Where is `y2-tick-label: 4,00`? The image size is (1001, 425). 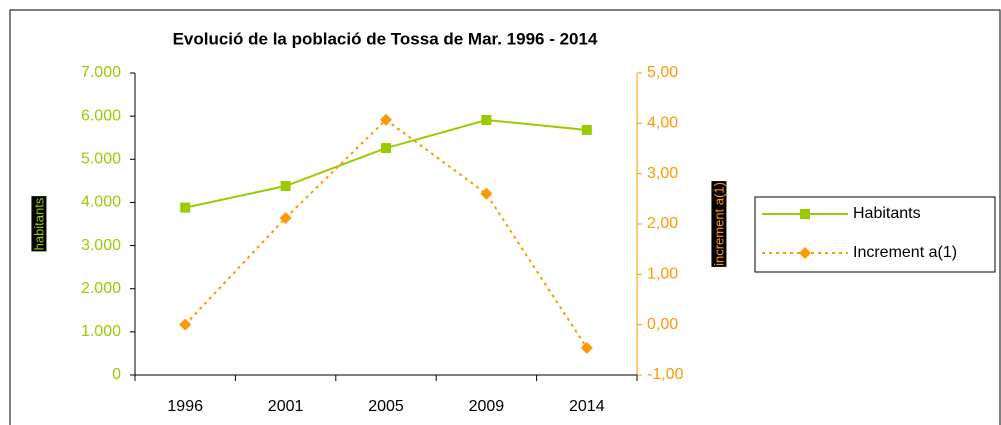
y2-tick-label: 4,00 is located at coordinates (662, 123).